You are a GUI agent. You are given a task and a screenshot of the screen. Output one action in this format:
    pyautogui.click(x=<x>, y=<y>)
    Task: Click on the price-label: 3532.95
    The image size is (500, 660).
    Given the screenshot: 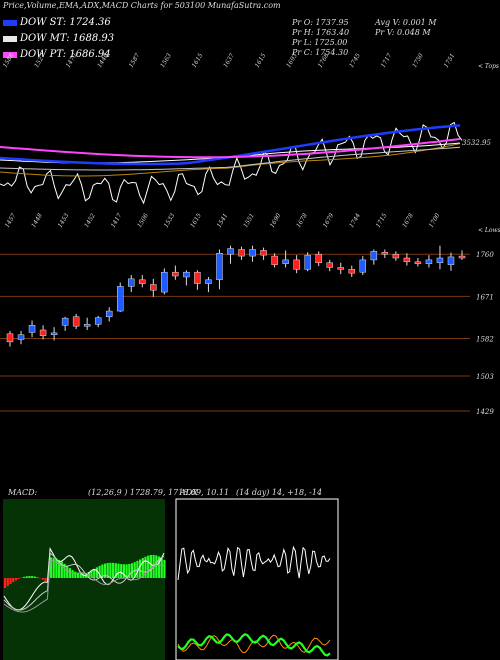 What is the action you would take?
    pyautogui.click(x=476, y=143)
    